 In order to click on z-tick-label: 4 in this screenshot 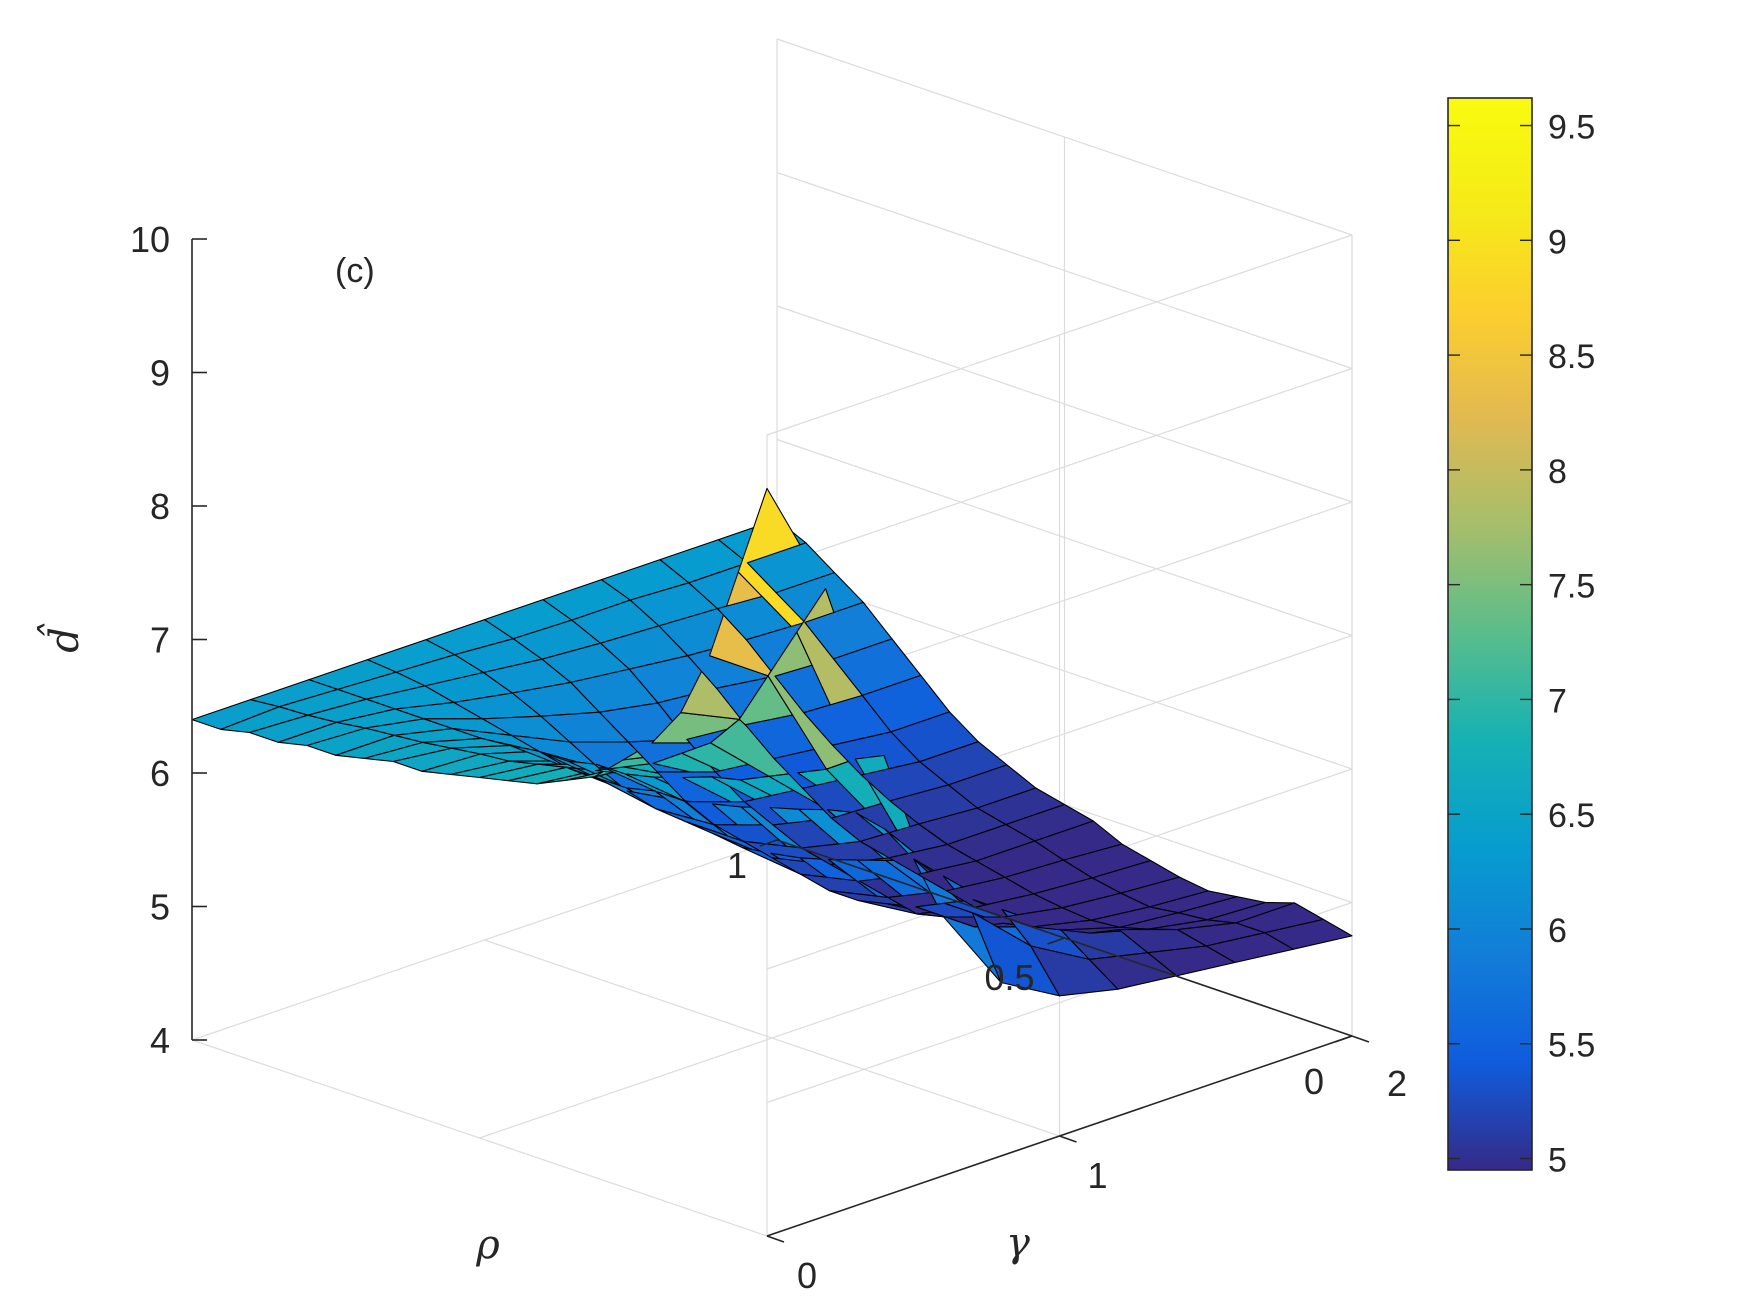, I will do `click(160, 1040)`.